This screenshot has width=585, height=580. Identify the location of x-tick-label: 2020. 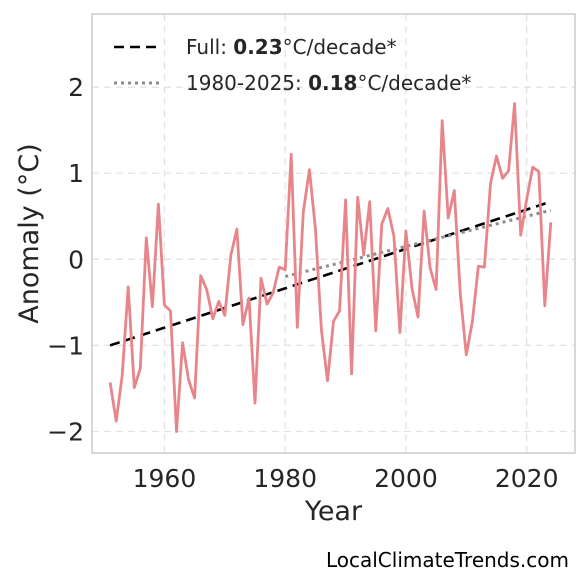
(527, 478).